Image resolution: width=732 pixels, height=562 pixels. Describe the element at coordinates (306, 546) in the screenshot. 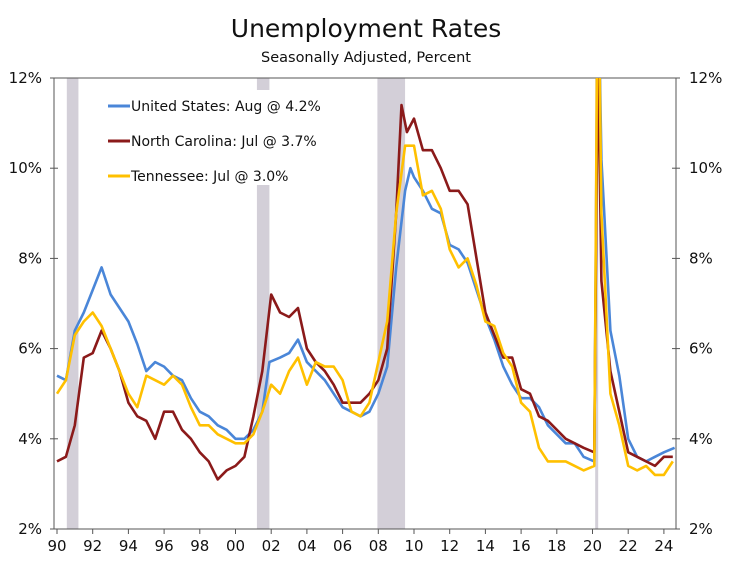

I see `x-tick-label: 04` at that location.